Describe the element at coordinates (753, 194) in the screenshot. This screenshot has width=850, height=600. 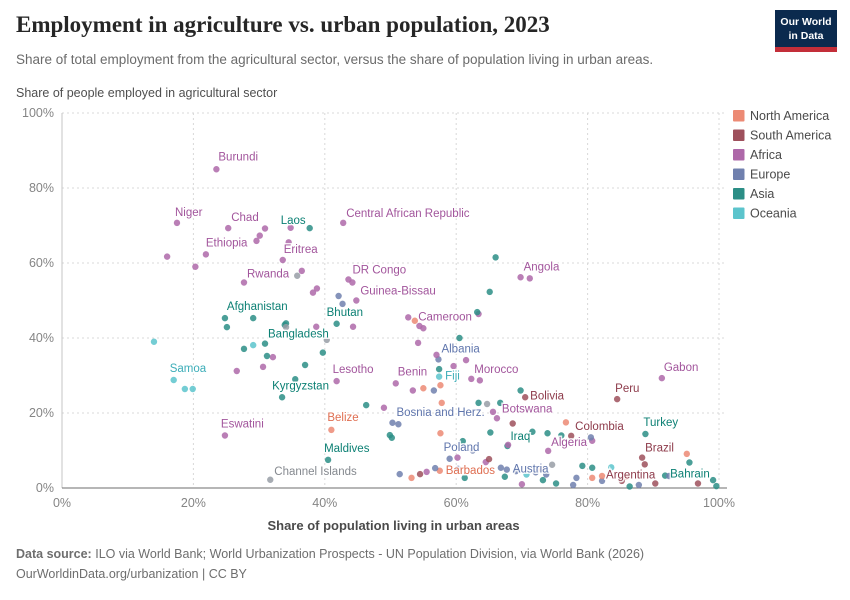
I see `legend-item: Asia` at that location.